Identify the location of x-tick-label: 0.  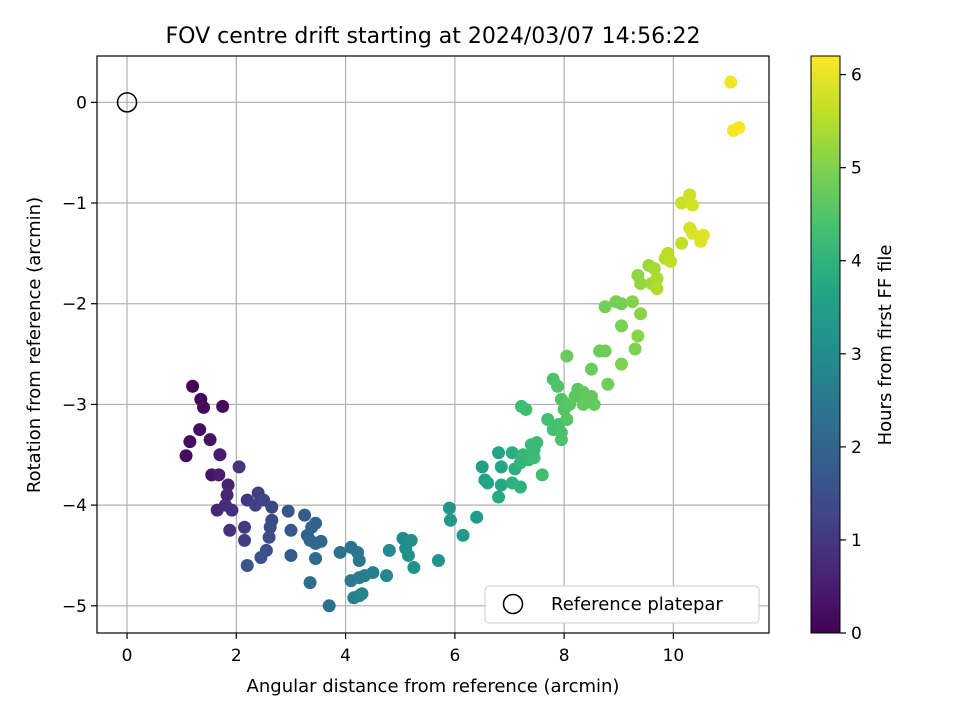
(127, 656).